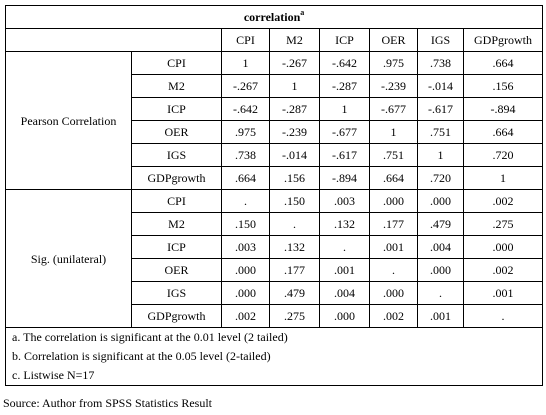 The image size is (546, 415). I want to click on table-cell: .751, so click(440, 132).